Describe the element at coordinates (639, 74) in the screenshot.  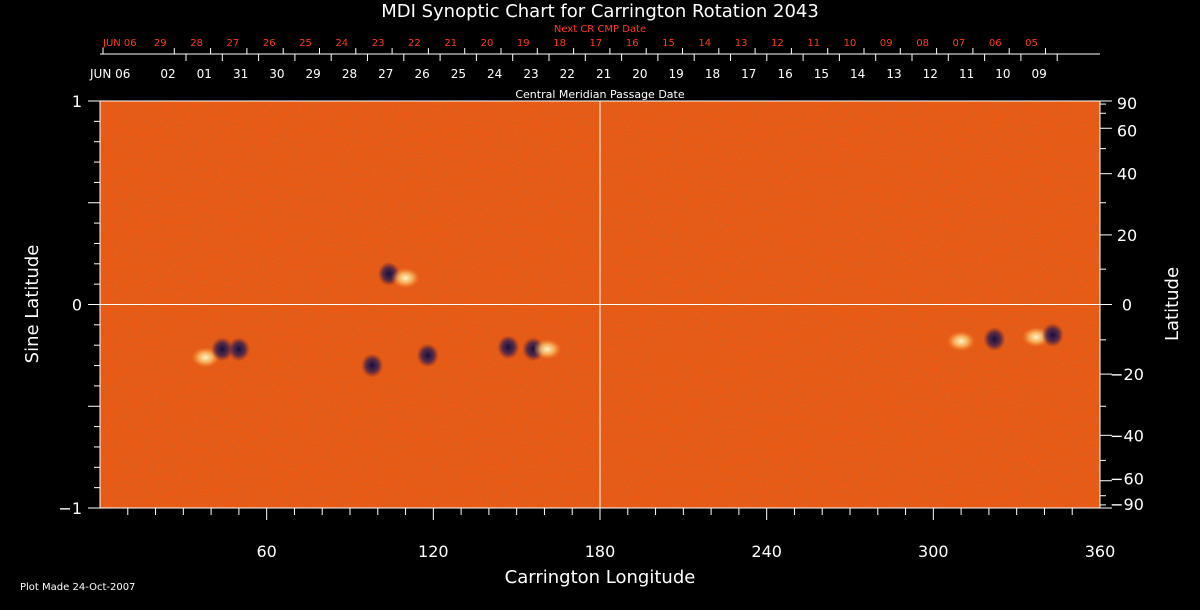
I see `cmp-tick-label: 20` at that location.